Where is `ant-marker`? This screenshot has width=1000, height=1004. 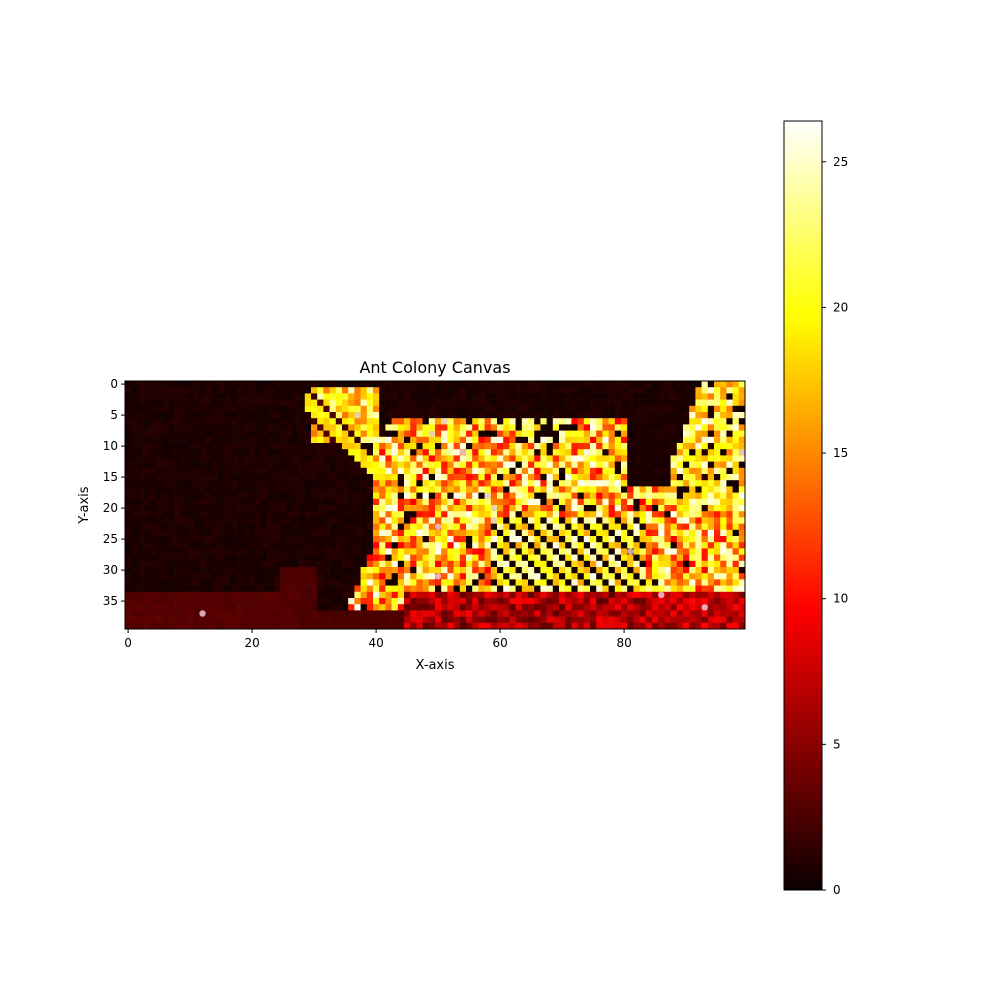 ant-marker is located at coordinates (432, 434).